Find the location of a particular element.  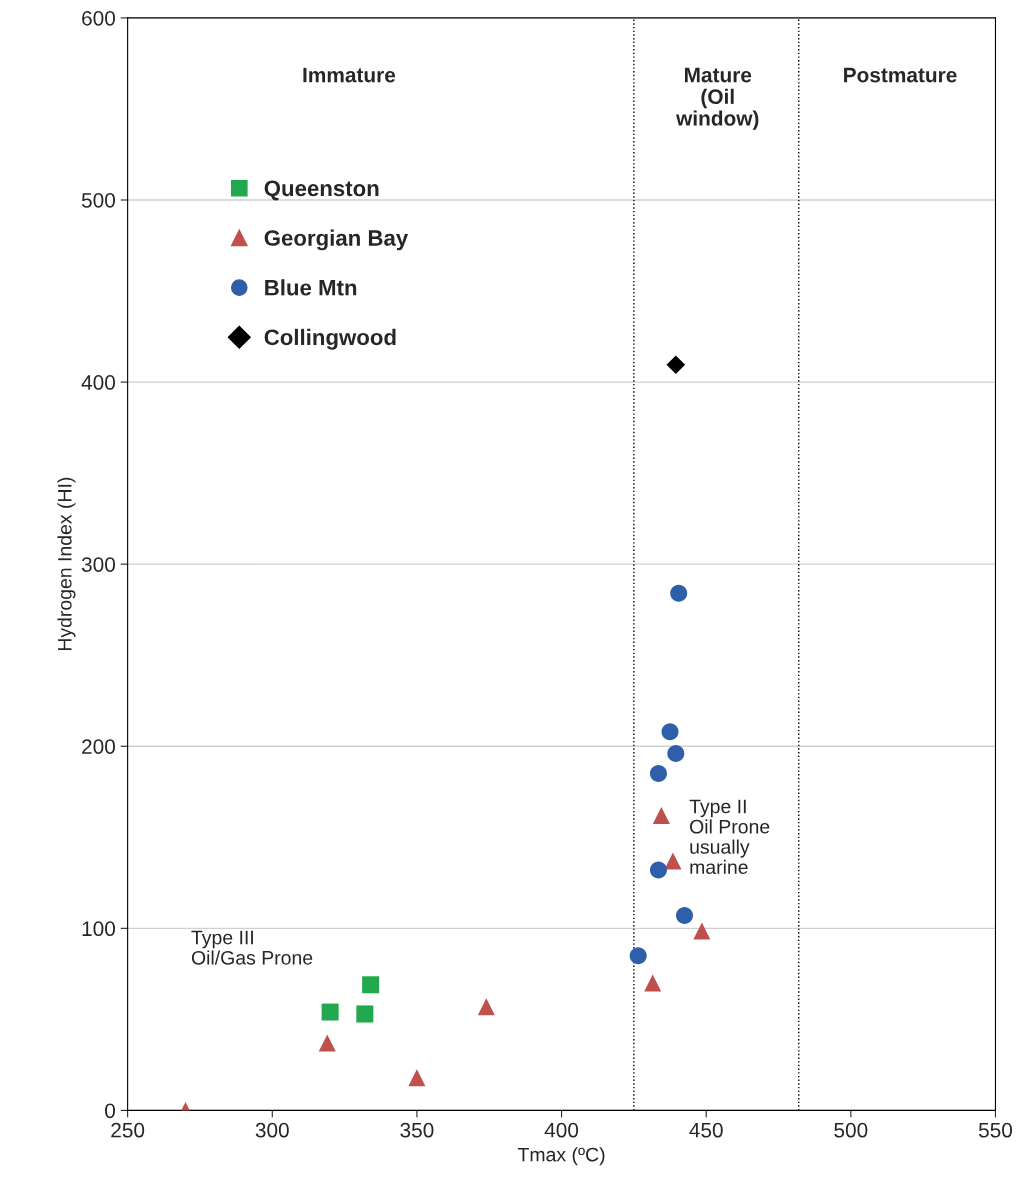

x-tick-label: 500 is located at coordinates (851, 1130).